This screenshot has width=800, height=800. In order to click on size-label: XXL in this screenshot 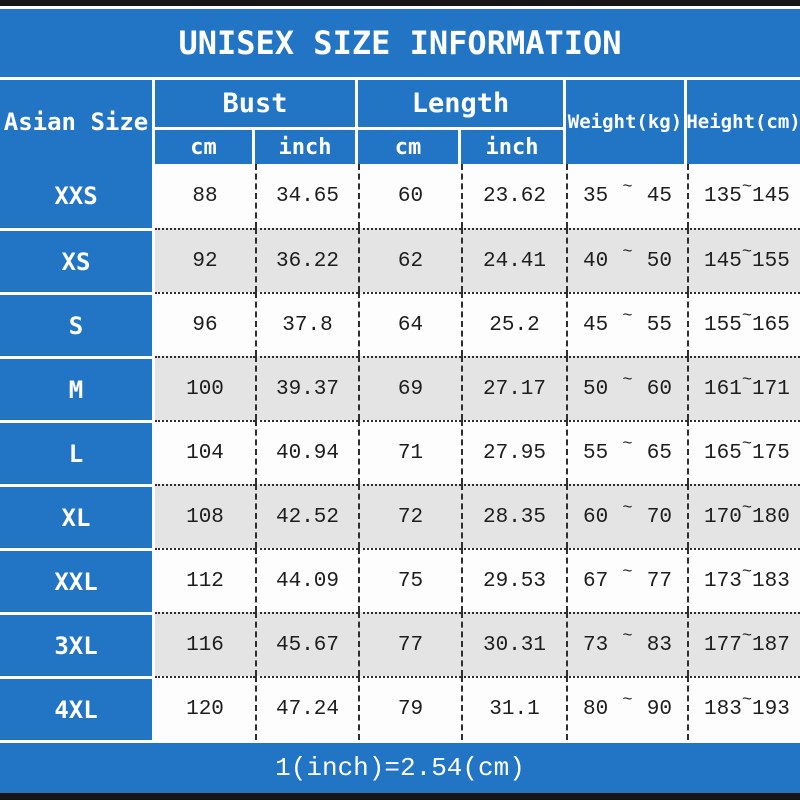, I will do `click(77, 580)`.